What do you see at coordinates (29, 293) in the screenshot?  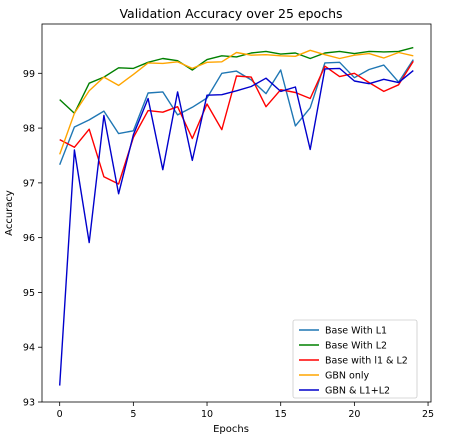 I see `y-tick-label: 95` at bounding box center [29, 293].